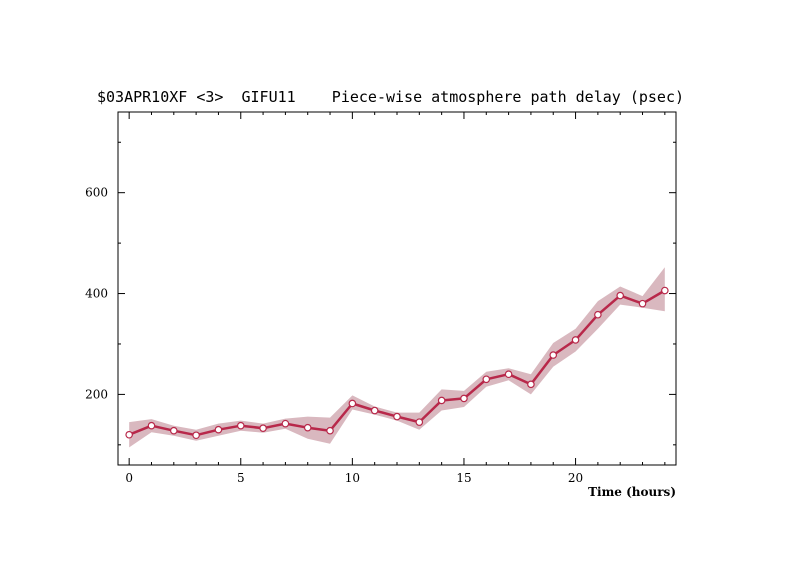  What do you see at coordinates (463, 478) in the screenshot?
I see `x-tick-label: 15` at bounding box center [463, 478].